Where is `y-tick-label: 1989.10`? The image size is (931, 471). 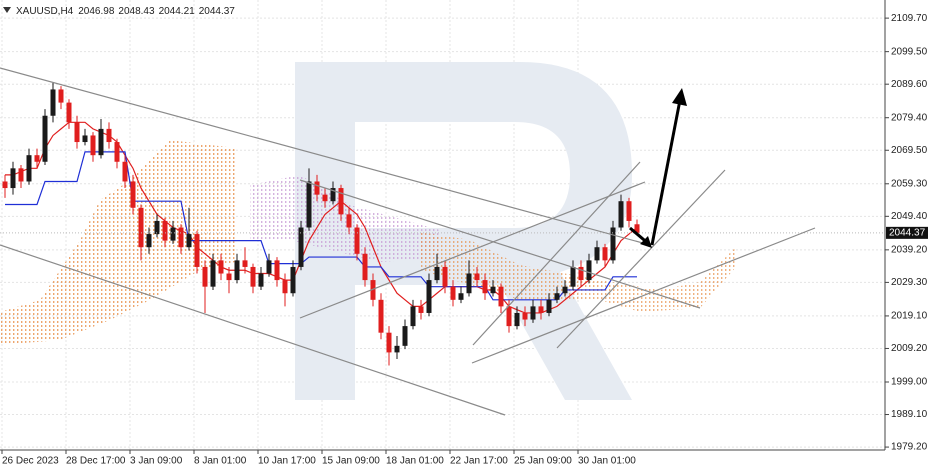 y-tick-label: 1989.10 is located at coordinates (909, 414).